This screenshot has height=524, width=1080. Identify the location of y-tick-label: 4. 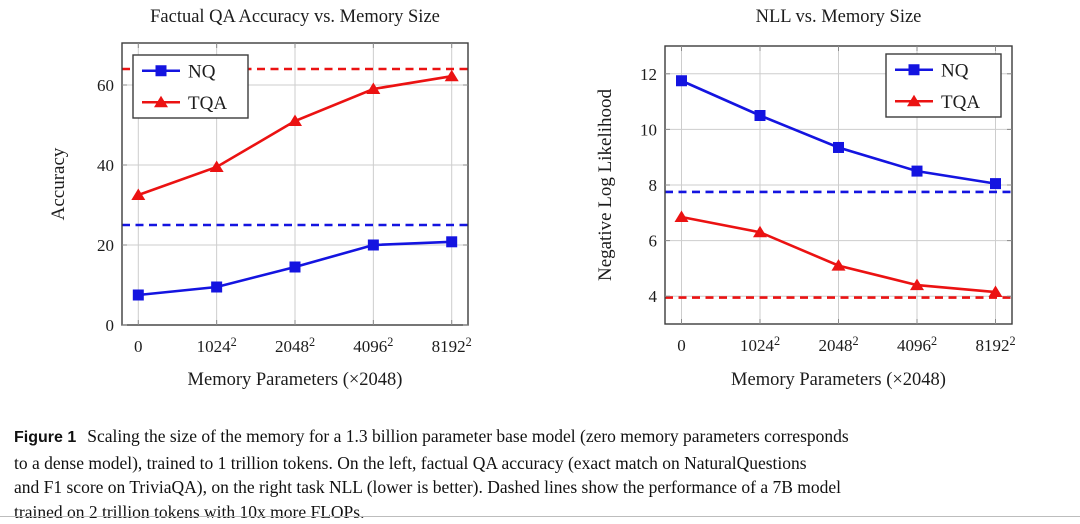
(653, 296).